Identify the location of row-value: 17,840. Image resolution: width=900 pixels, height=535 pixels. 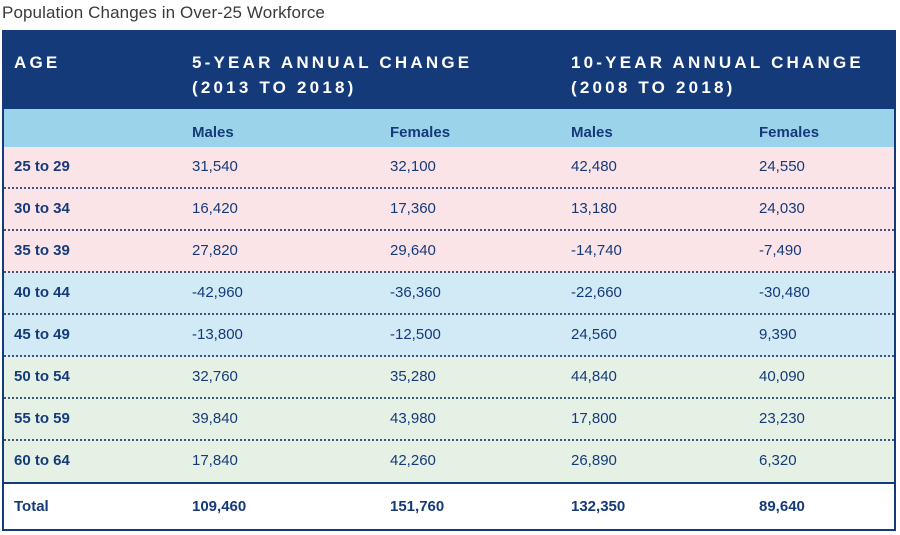
(215, 460).